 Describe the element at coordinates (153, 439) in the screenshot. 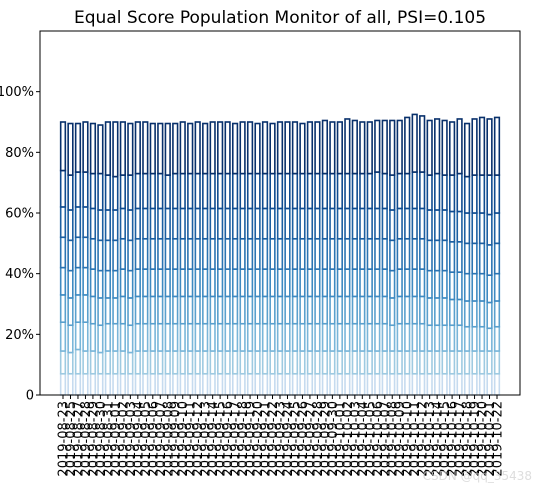

I see `x-tick-label: 2019-09-06` at that location.